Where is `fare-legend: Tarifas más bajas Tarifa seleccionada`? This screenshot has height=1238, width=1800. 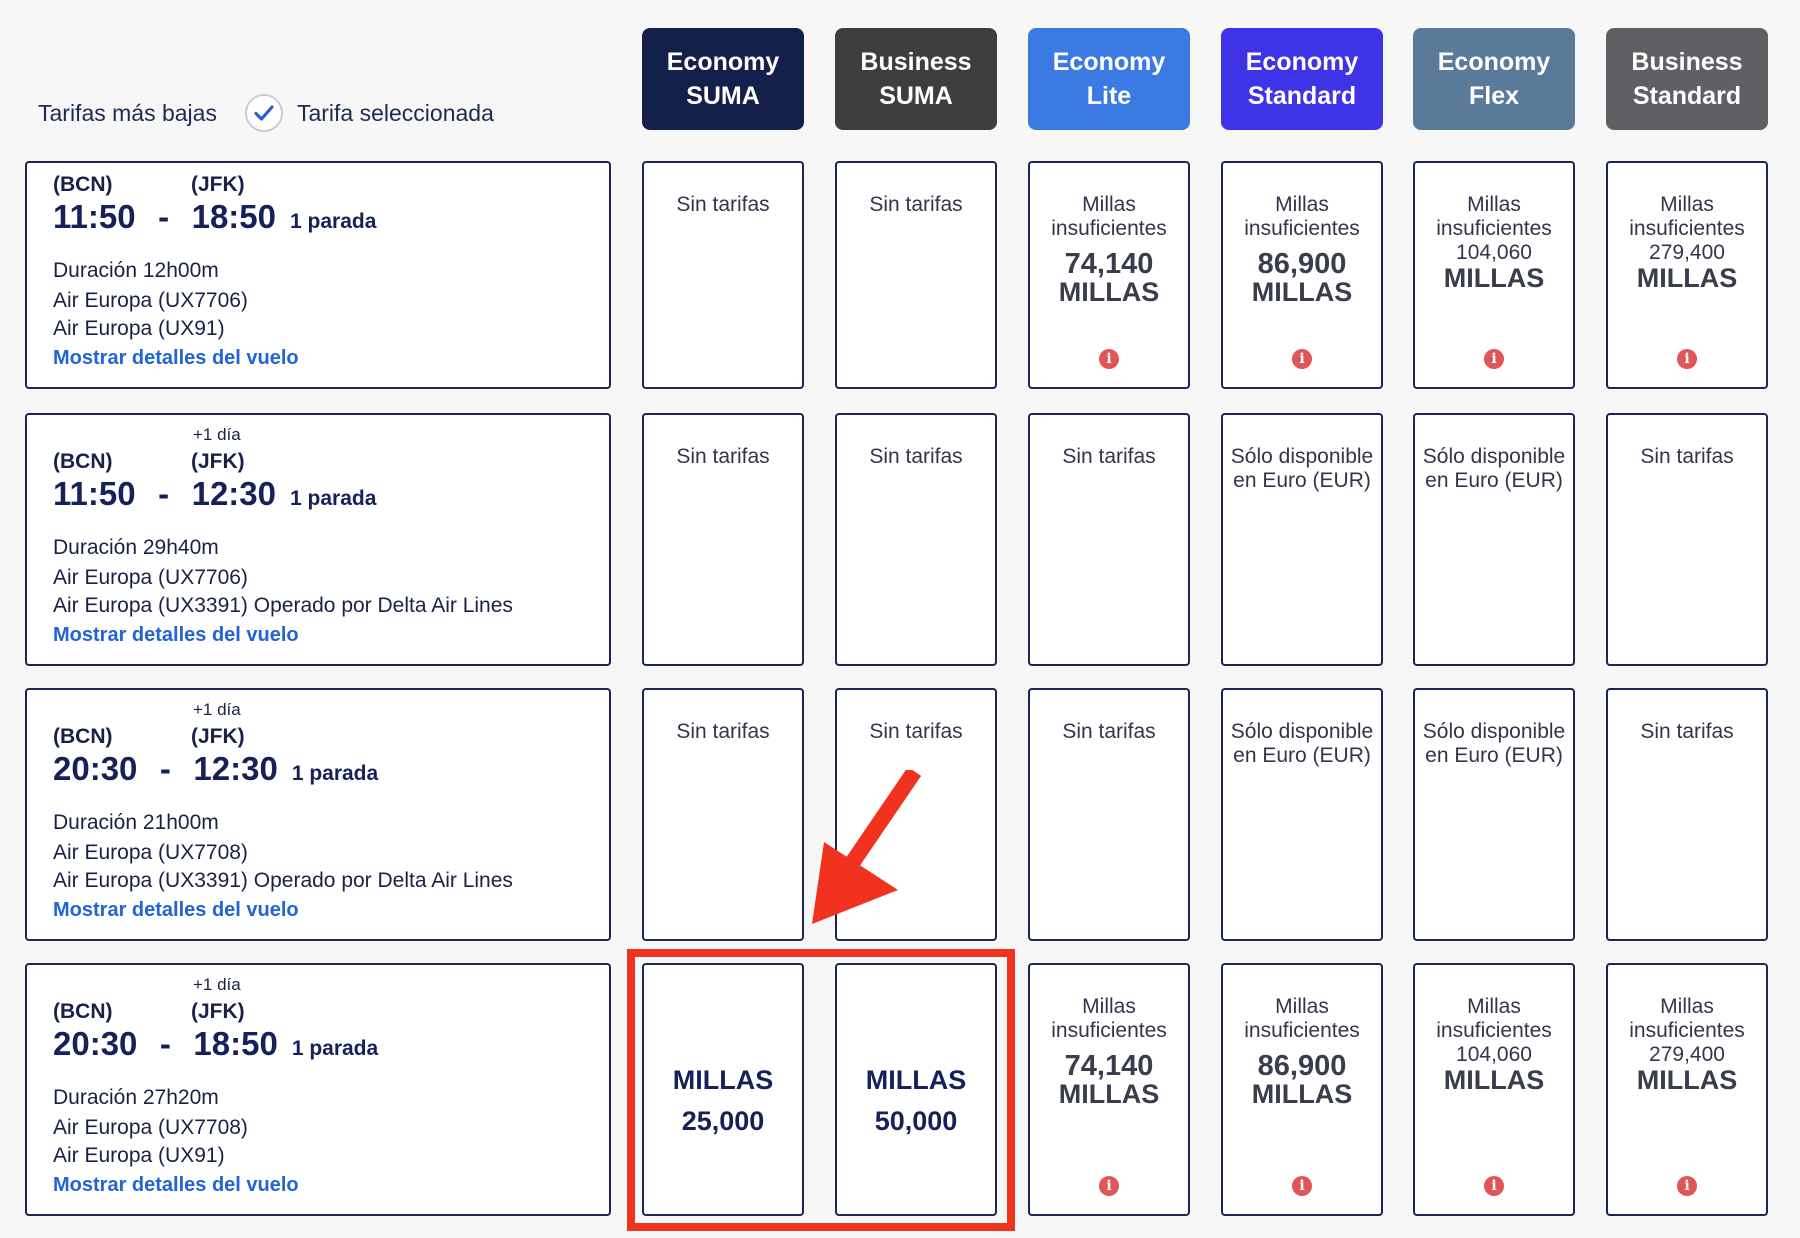 fare-legend: Tarifas más bajas Tarifa seleccionada is located at coordinates (266, 113).